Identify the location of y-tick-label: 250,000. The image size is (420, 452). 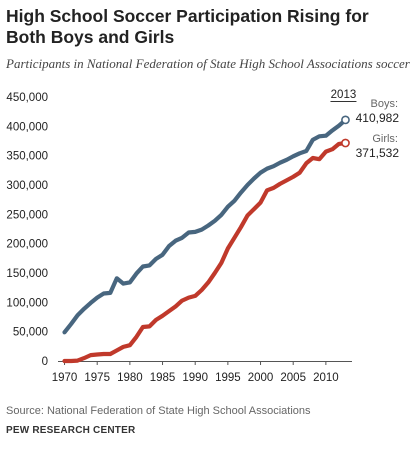
(27, 215).